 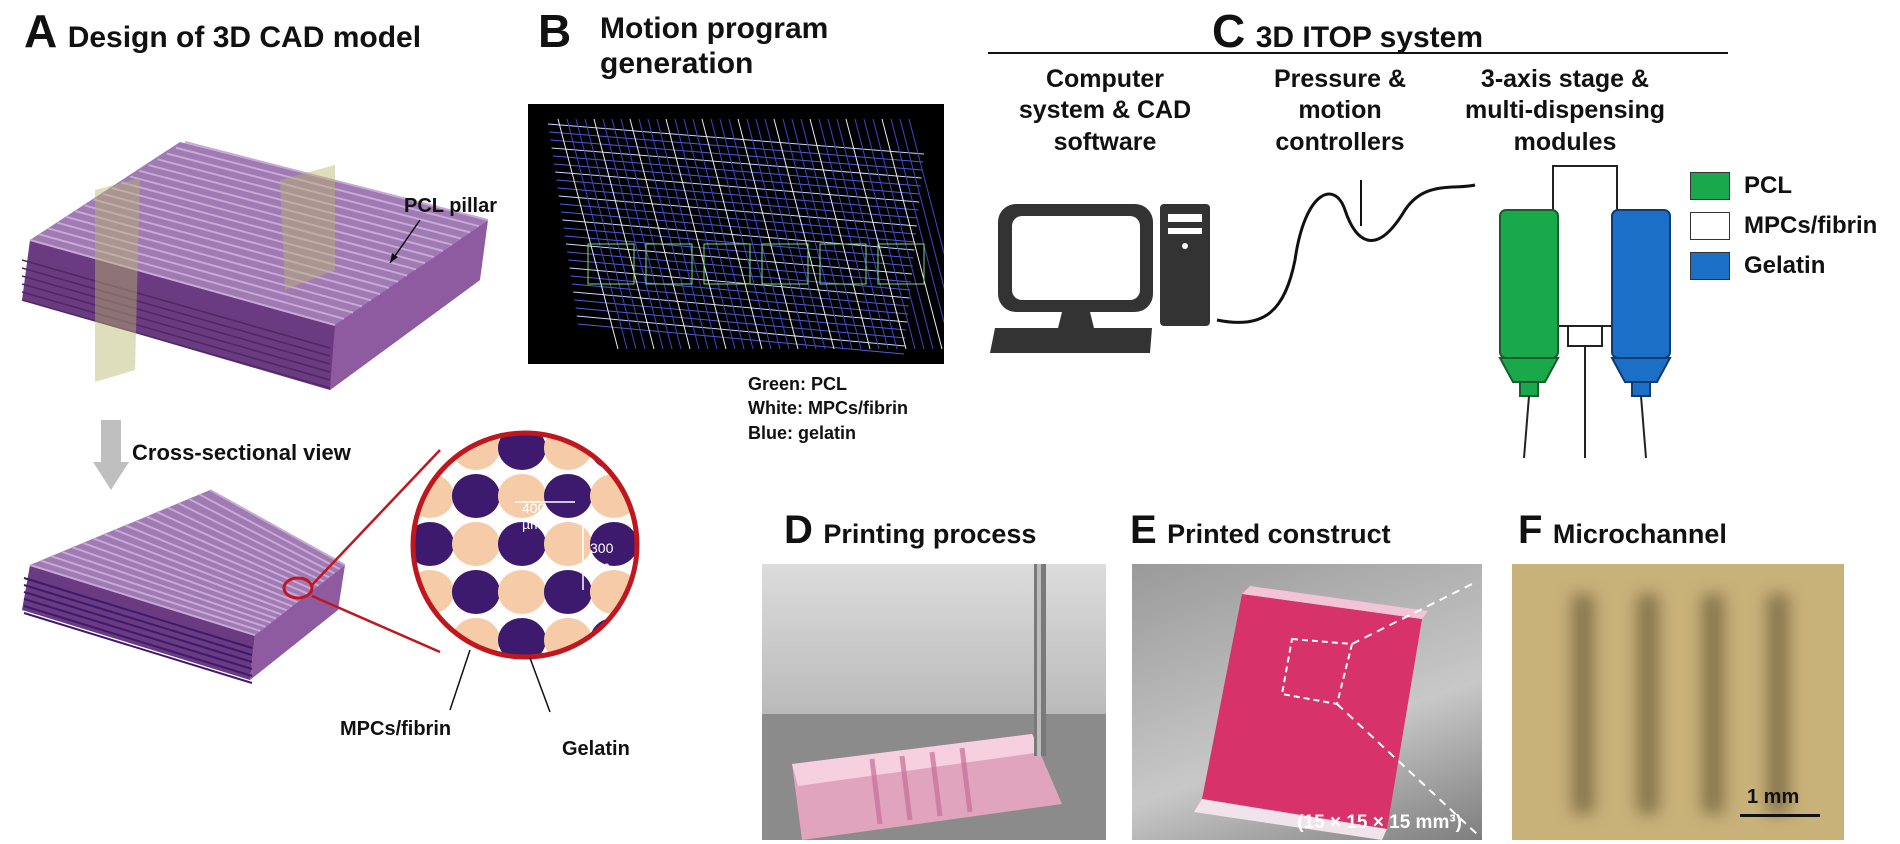 What do you see at coordinates (241, 452) in the screenshot?
I see `cross-section-label: Cross-sectional view` at bounding box center [241, 452].